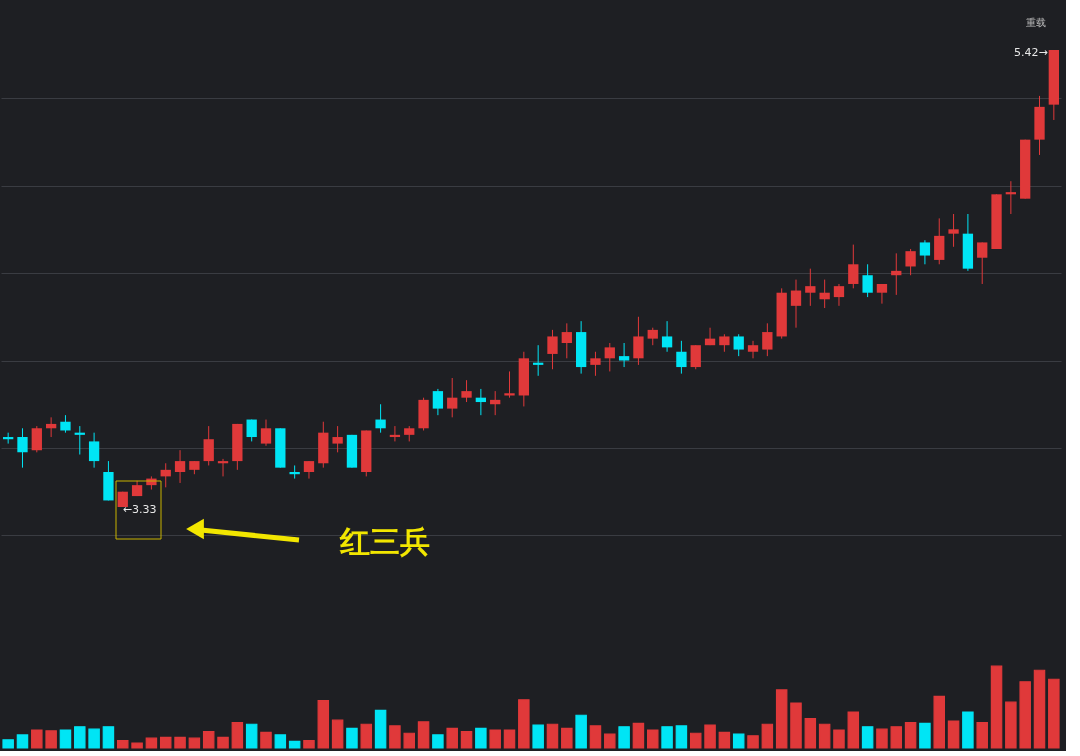  Describe the element at coordinates (1031, 52) in the screenshot. I see `annotation: 5.42→` at that location.